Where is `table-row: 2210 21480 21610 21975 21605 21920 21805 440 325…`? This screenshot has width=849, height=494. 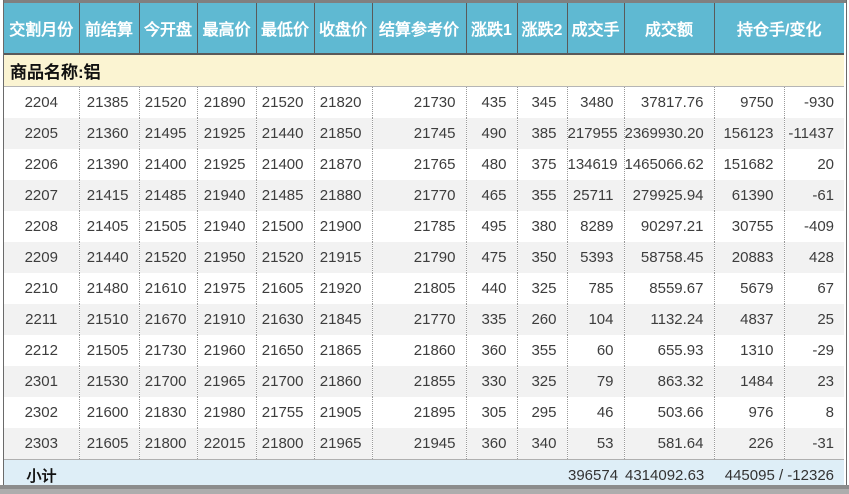 table-row: 2210 21480 21610 21975 21605 21920 21805 440 325… is located at coordinates (424, 288).